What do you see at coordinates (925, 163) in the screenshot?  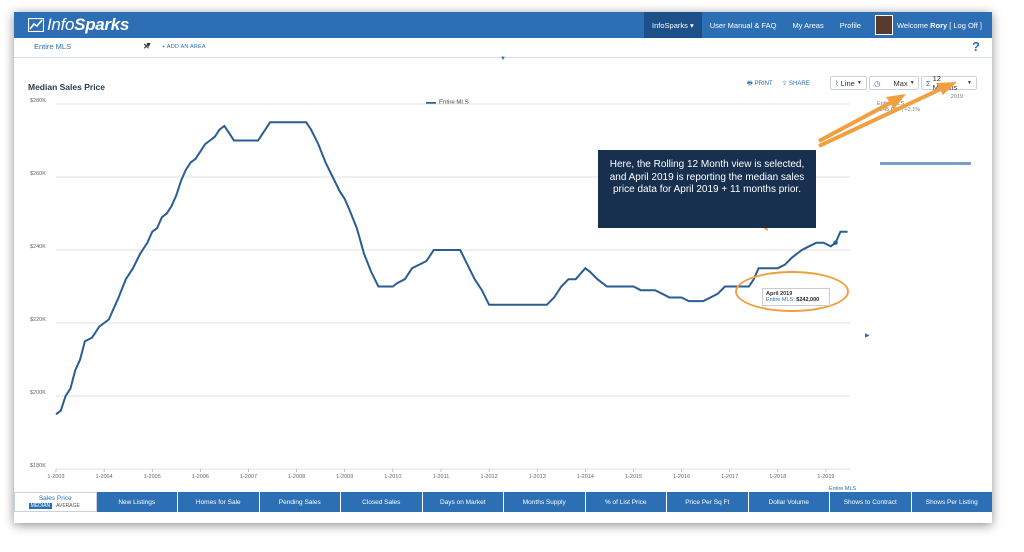 I see `side-summary-bar` at bounding box center [925, 163].